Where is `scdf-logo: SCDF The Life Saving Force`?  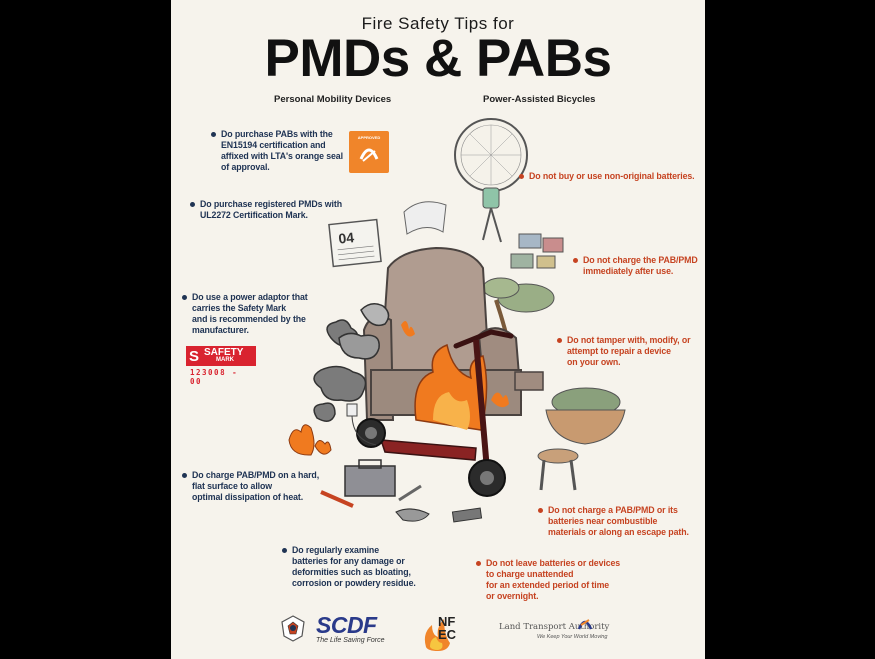 scdf-logo: SCDF The Life Saving Force is located at coordinates (350, 629).